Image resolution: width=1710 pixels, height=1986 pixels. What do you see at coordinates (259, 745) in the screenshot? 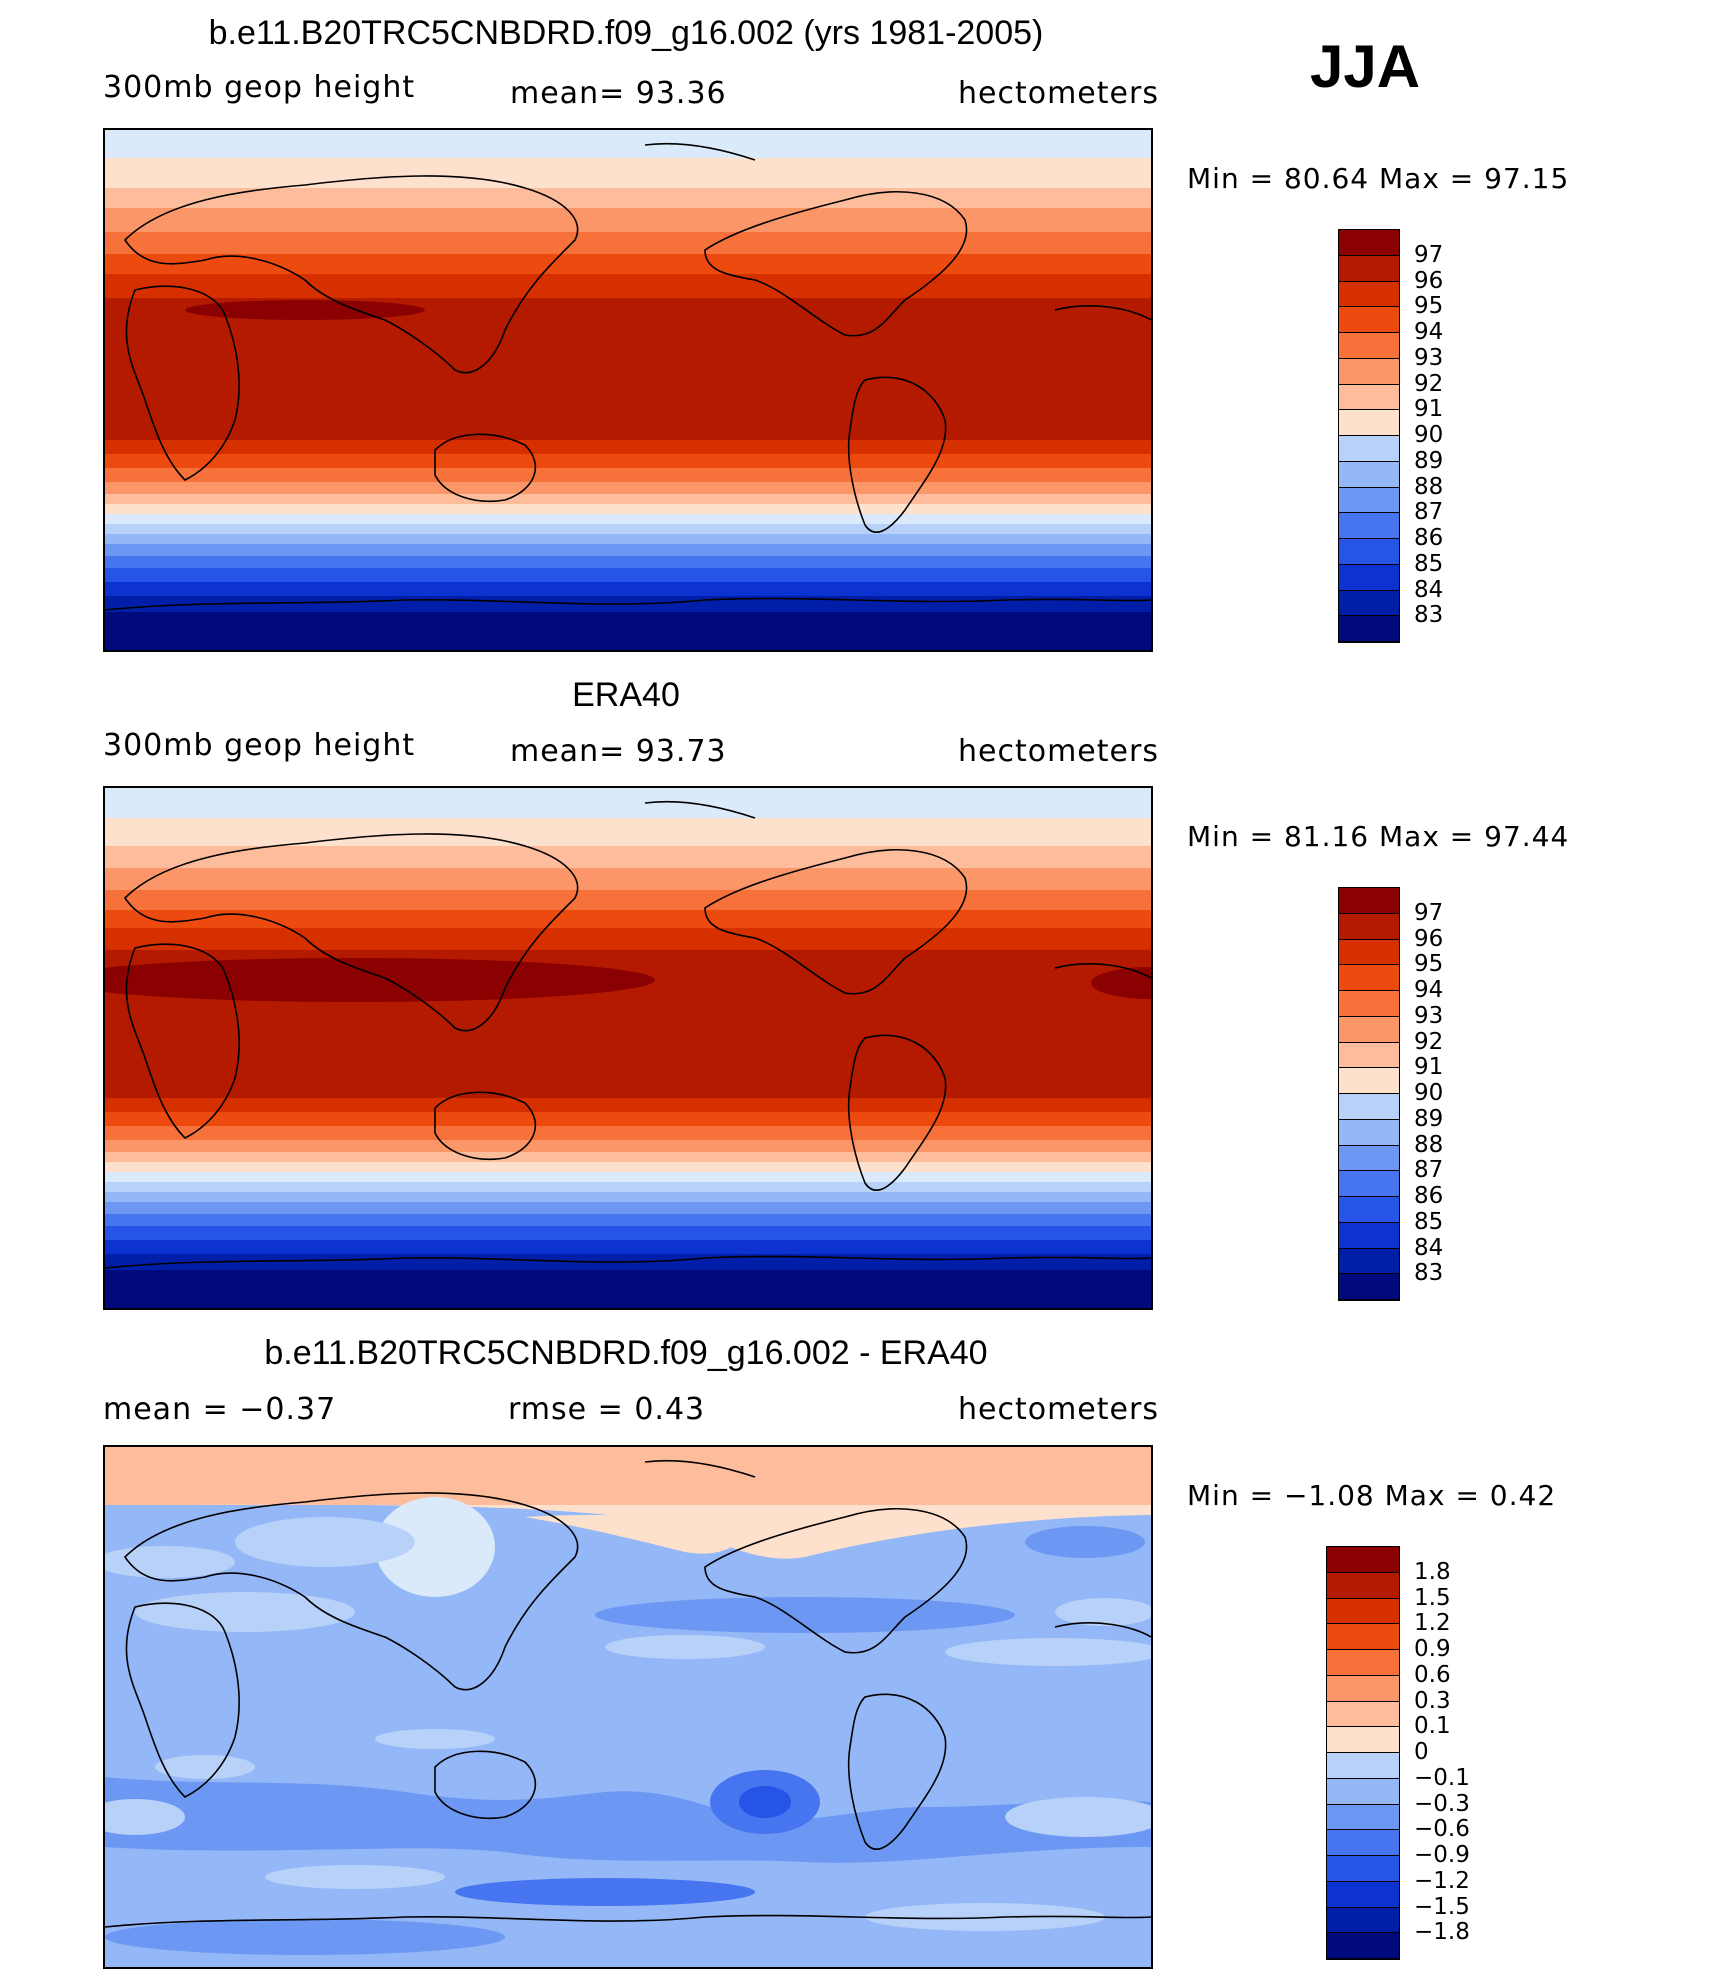
I see `panel-2-left-label: 300mb geop height` at bounding box center [259, 745].